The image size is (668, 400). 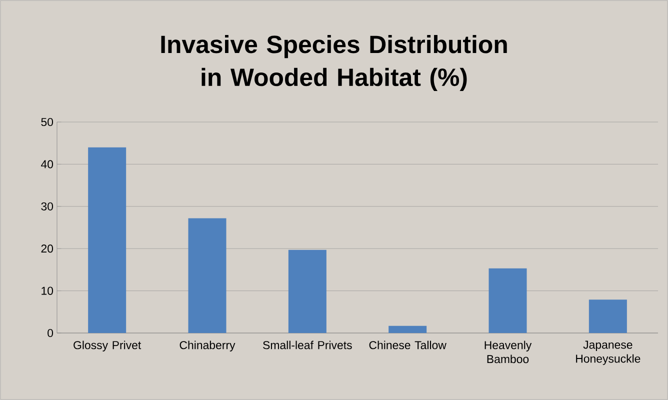 I want to click on x-tick-label: Japanese Honeysuckle, so click(x=608, y=352).